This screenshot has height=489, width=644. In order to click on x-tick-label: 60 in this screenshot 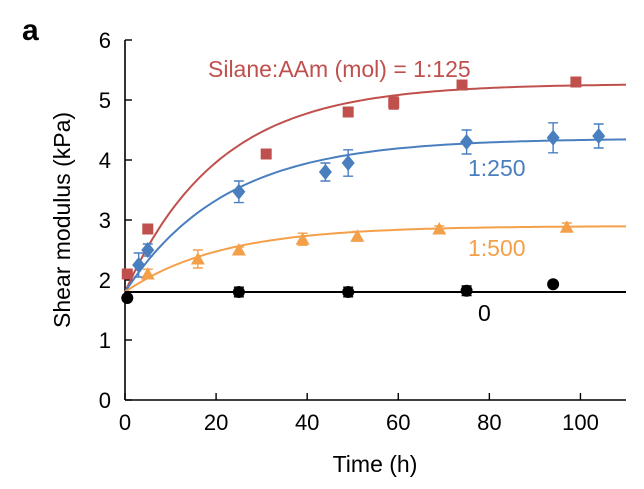, I will do `click(398, 422)`.